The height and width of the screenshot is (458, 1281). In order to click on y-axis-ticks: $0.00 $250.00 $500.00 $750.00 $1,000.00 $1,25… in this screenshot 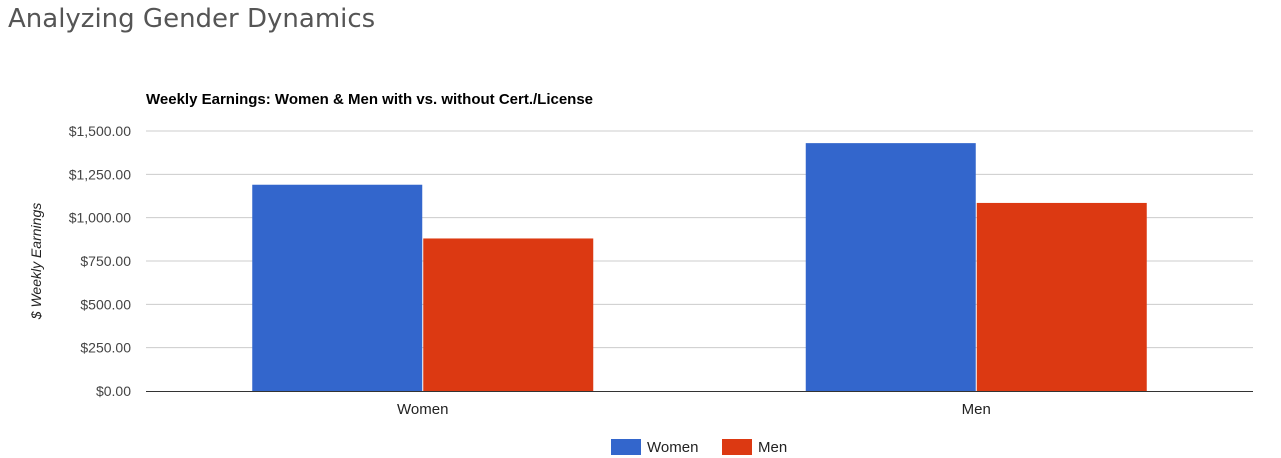, I will do `click(100, 261)`.